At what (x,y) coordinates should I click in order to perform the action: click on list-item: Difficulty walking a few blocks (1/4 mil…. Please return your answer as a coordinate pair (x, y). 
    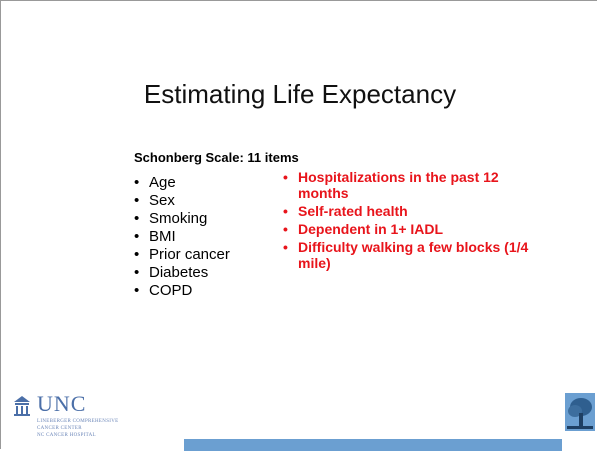
    Looking at the image, I should click on (408, 255).